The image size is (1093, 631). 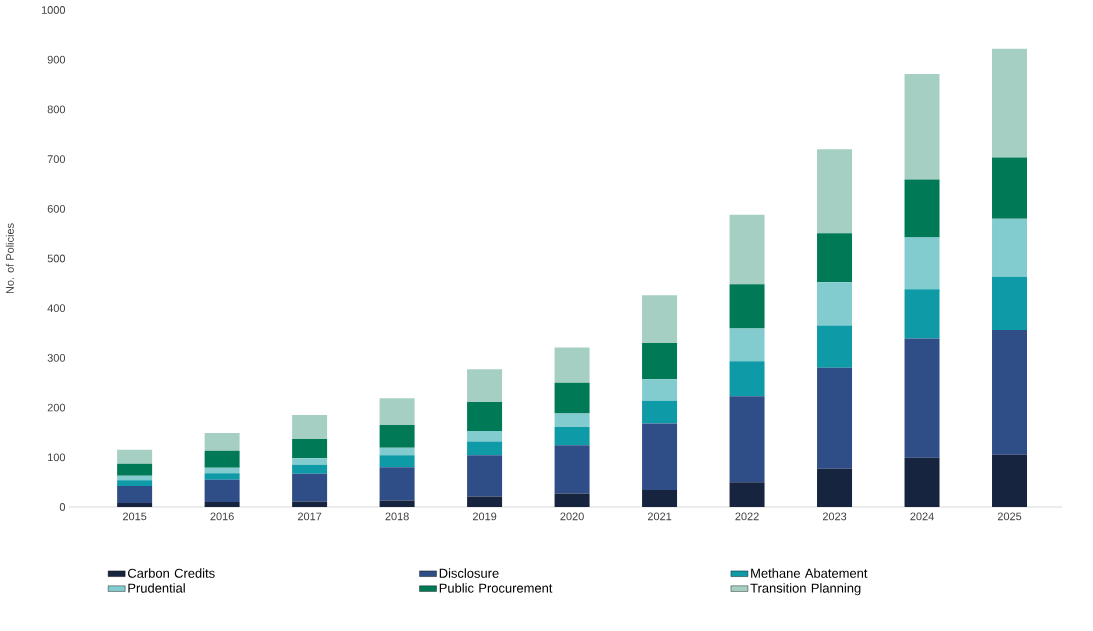 I want to click on y-tick-label: 500, so click(x=56, y=258).